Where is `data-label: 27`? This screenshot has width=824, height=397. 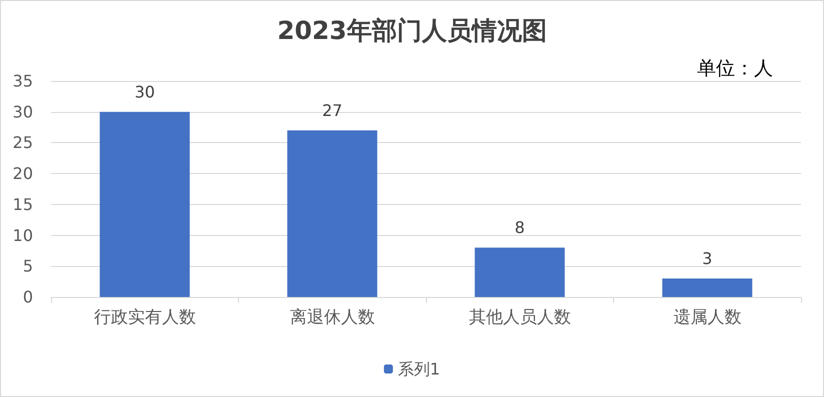 data-label: 27 is located at coordinates (332, 110).